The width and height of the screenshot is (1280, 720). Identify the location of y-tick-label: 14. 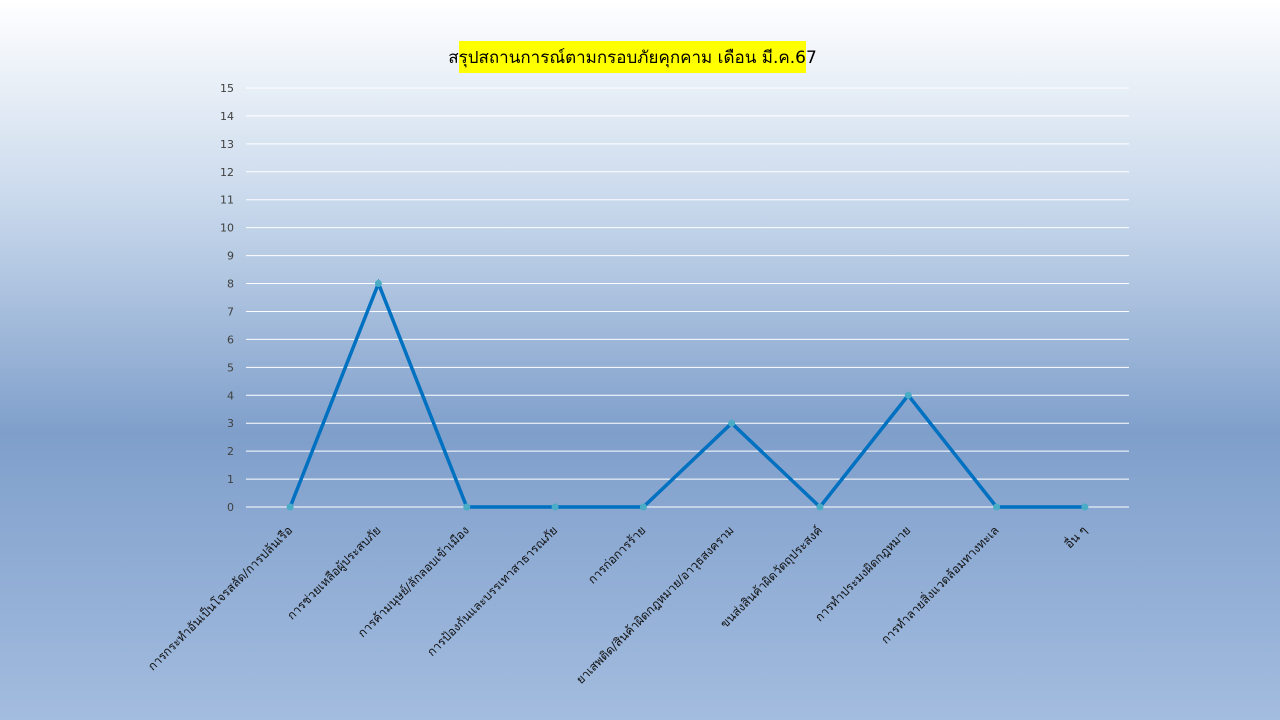
(227, 116).